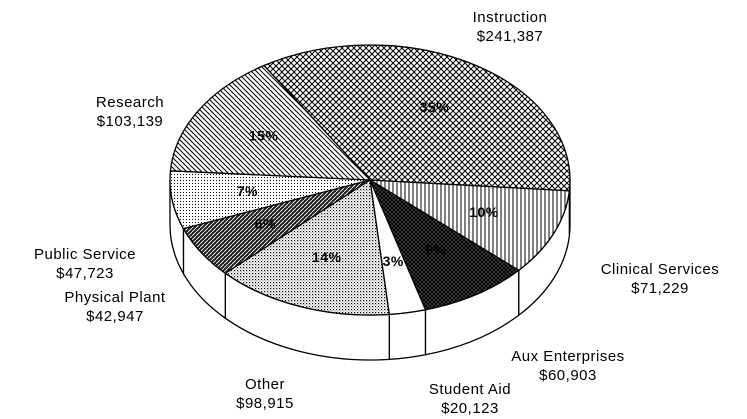 This screenshot has height=419, width=747. Describe the element at coordinates (510, 36) in the screenshot. I see `value-label: $241,387` at that location.